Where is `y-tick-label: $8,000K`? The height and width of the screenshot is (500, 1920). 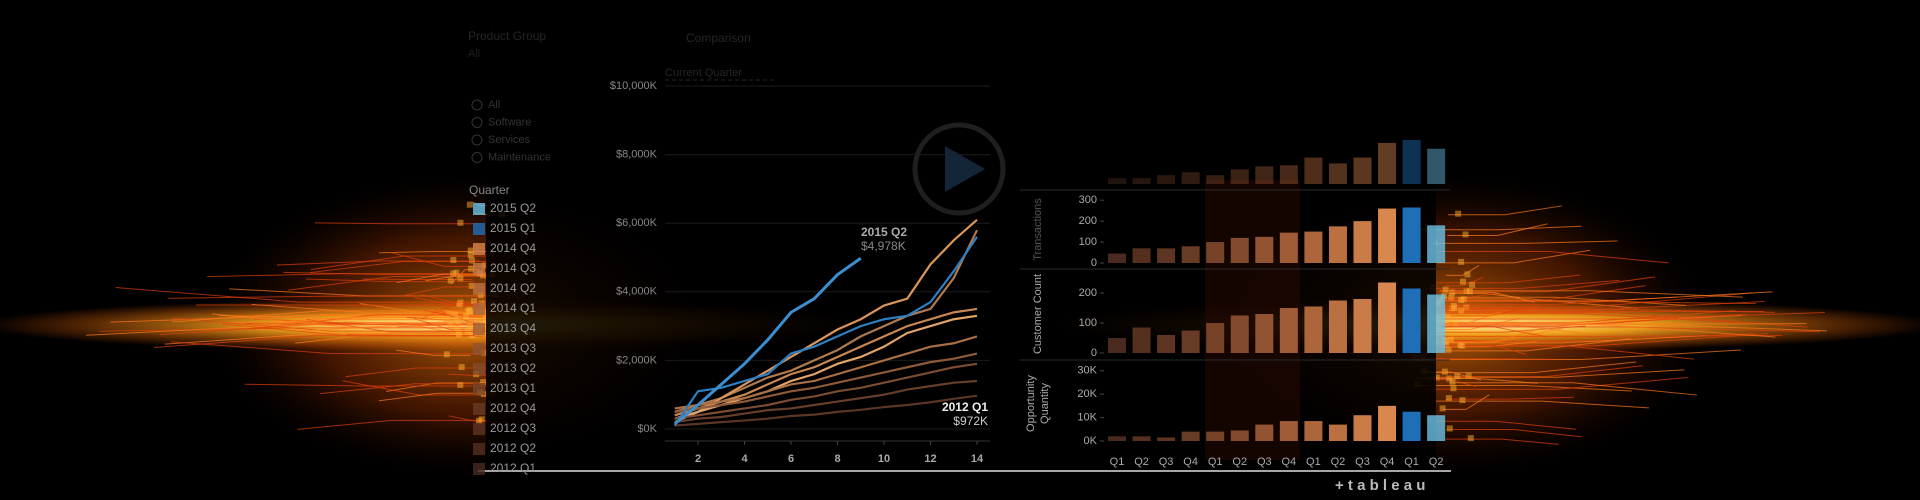
y-tick-label: $8,000K is located at coordinates (637, 155).